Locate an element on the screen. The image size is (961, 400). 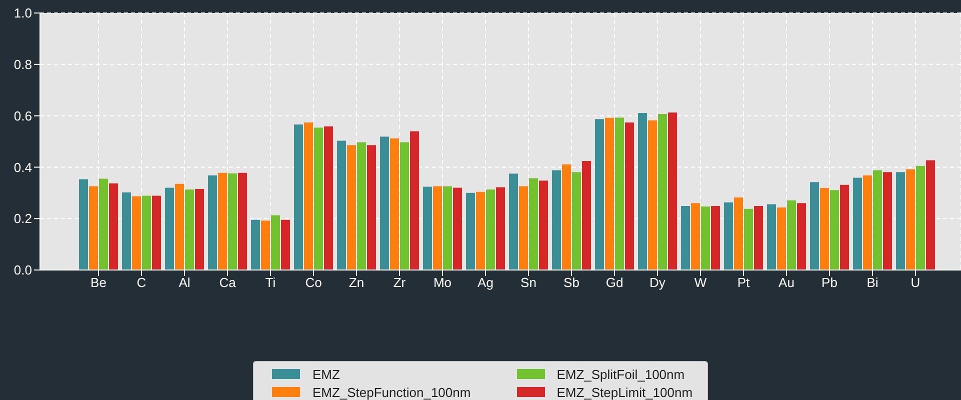
legend-label: EMZ_SplitFoil_100nm is located at coordinates (620, 374).